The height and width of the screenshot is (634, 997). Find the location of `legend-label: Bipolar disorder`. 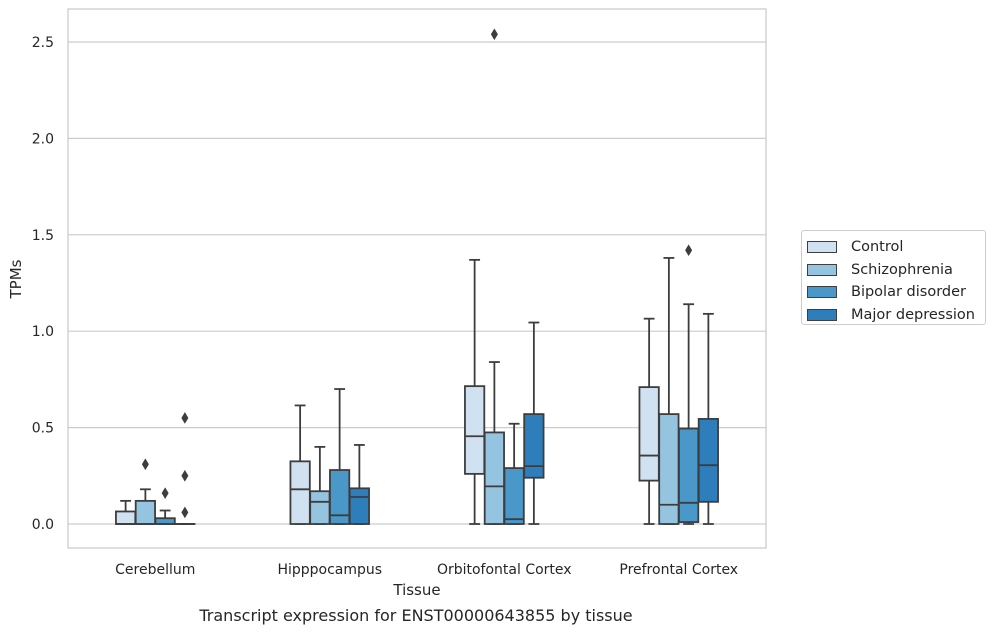

legend-label: Bipolar disorder is located at coordinates (908, 292).